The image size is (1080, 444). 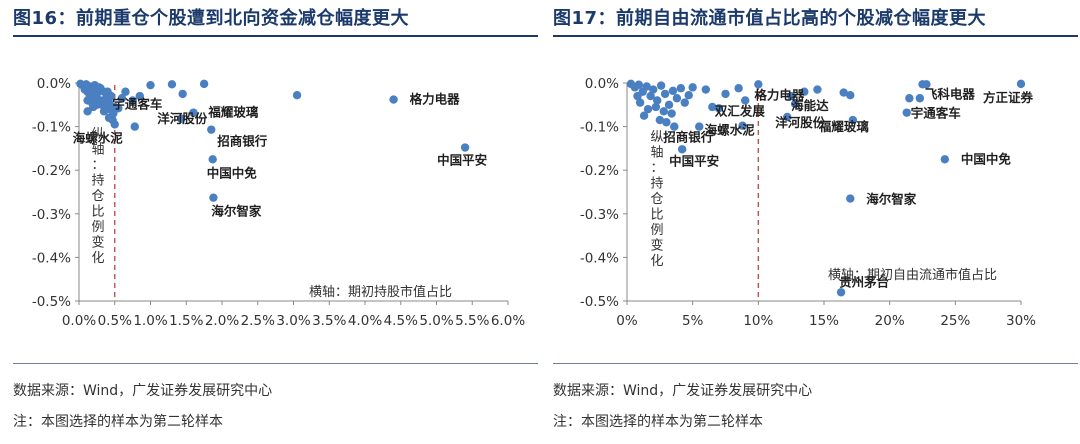 I want to click on x-tick-label: 1.0%, so click(x=150, y=321).